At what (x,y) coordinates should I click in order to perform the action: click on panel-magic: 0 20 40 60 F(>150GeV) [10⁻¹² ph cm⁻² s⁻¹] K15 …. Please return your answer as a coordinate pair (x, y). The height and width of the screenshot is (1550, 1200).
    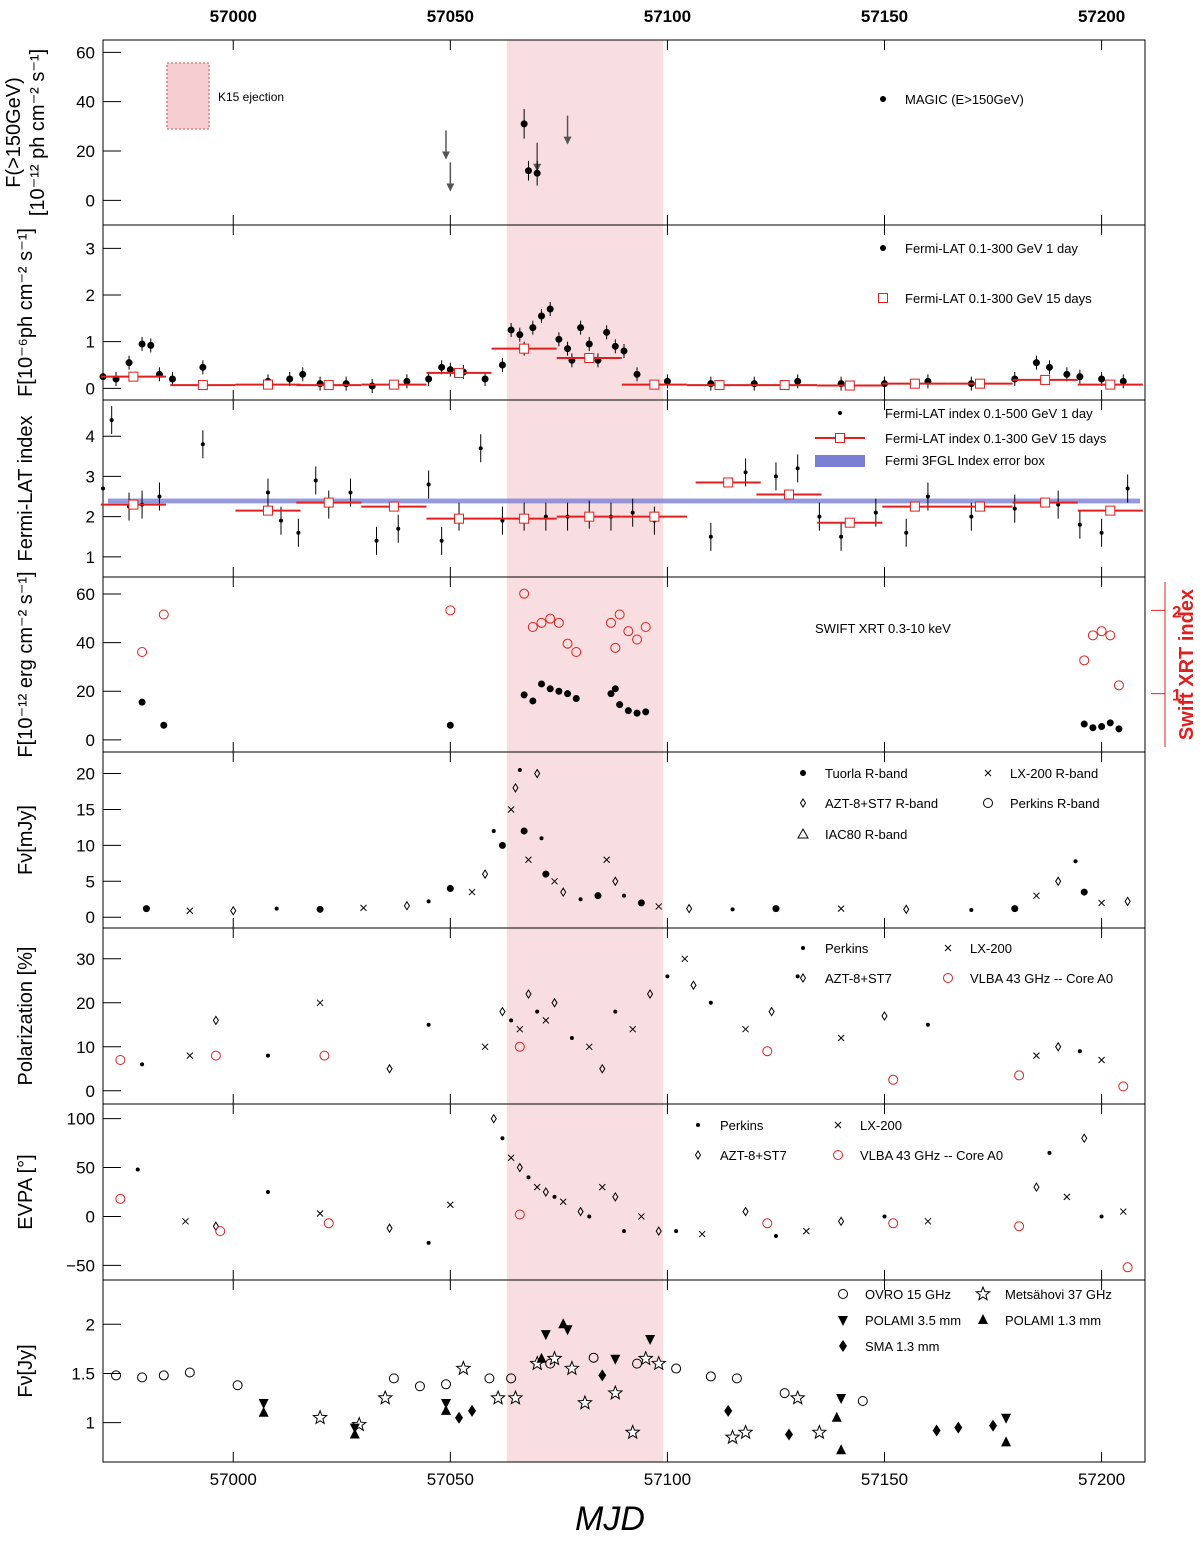
    Looking at the image, I should click on (574, 132).